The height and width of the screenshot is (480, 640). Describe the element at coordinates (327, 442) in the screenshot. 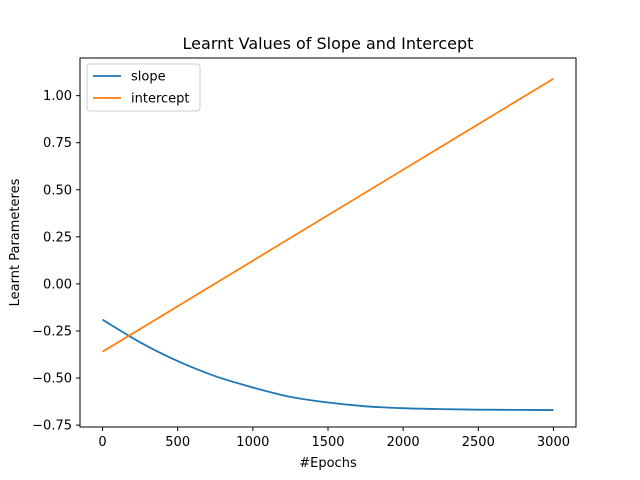

I see `x-tick-label: 1500` at that location.